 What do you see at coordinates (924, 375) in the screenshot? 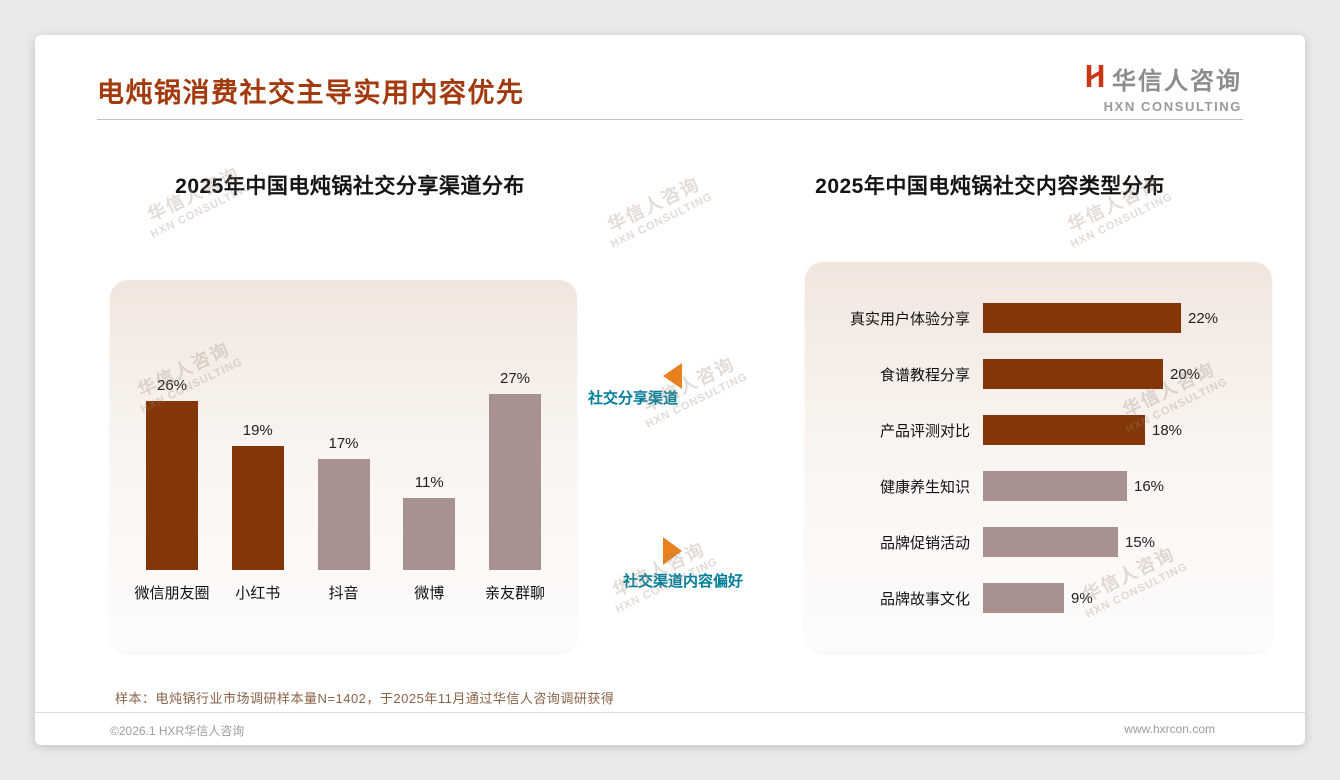
I see `bar-category-label: 食谱教程分享` at bounding box center [924, 375].